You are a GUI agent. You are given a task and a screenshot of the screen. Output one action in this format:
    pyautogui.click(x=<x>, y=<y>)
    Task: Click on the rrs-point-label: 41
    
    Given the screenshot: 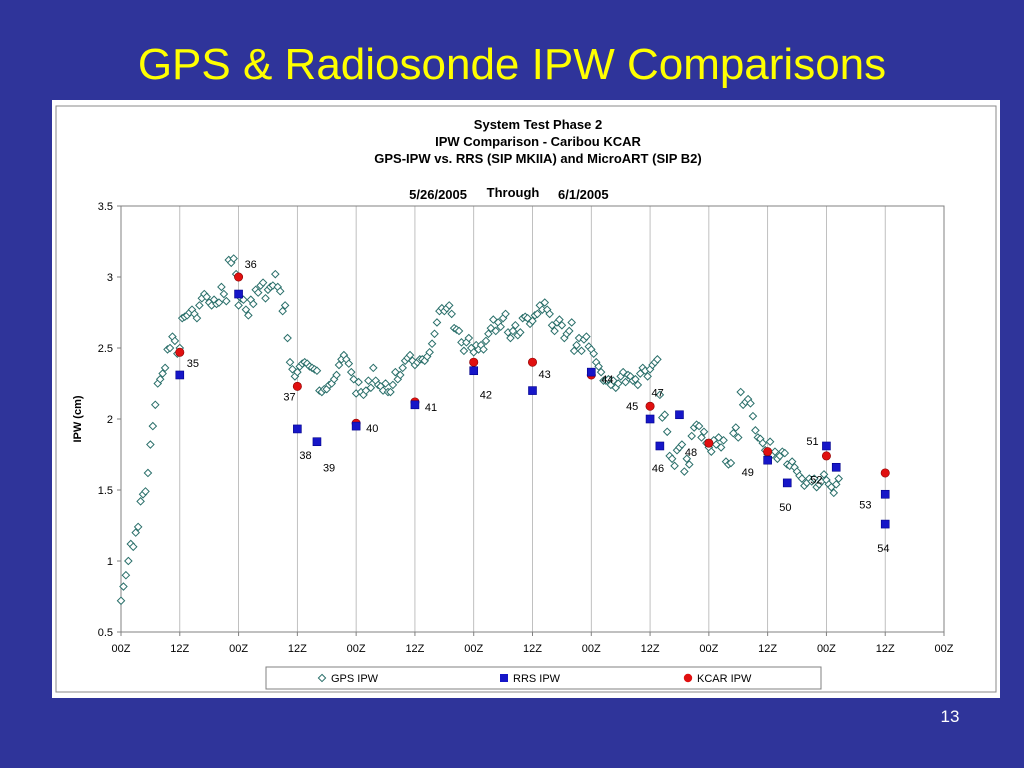 What is the action you would take?
    pyautogui.click(x=431, y=408)
    